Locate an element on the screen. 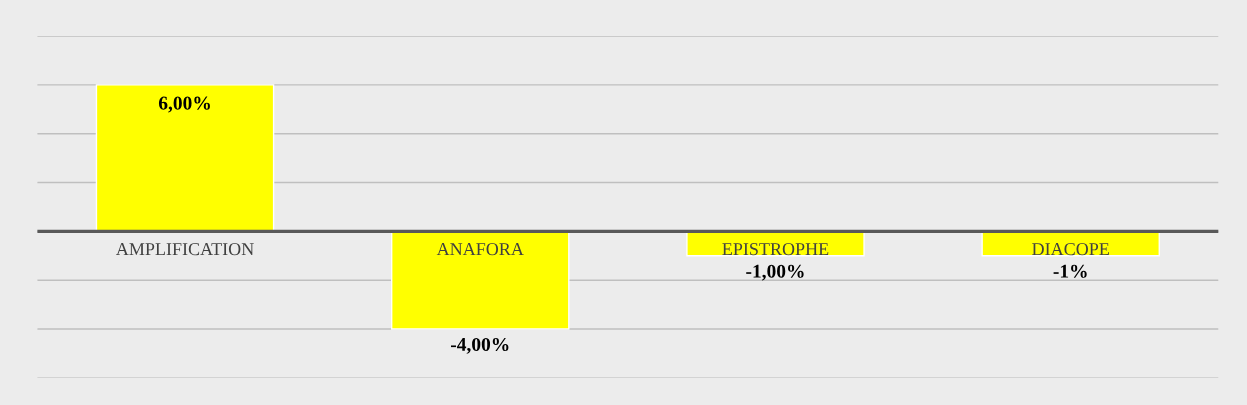 The height and width of the screenshot is (405, 1247). data-label: -1% is located at coordinates (1070, 271).